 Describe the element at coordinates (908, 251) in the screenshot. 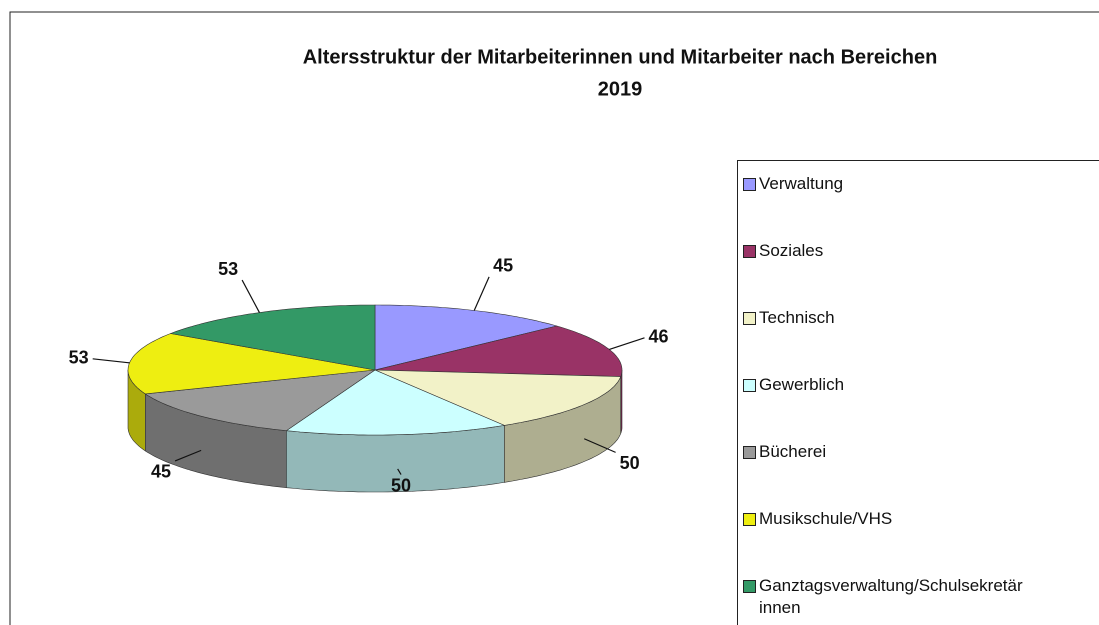

I see `legend-entry: Soziales` at that location.